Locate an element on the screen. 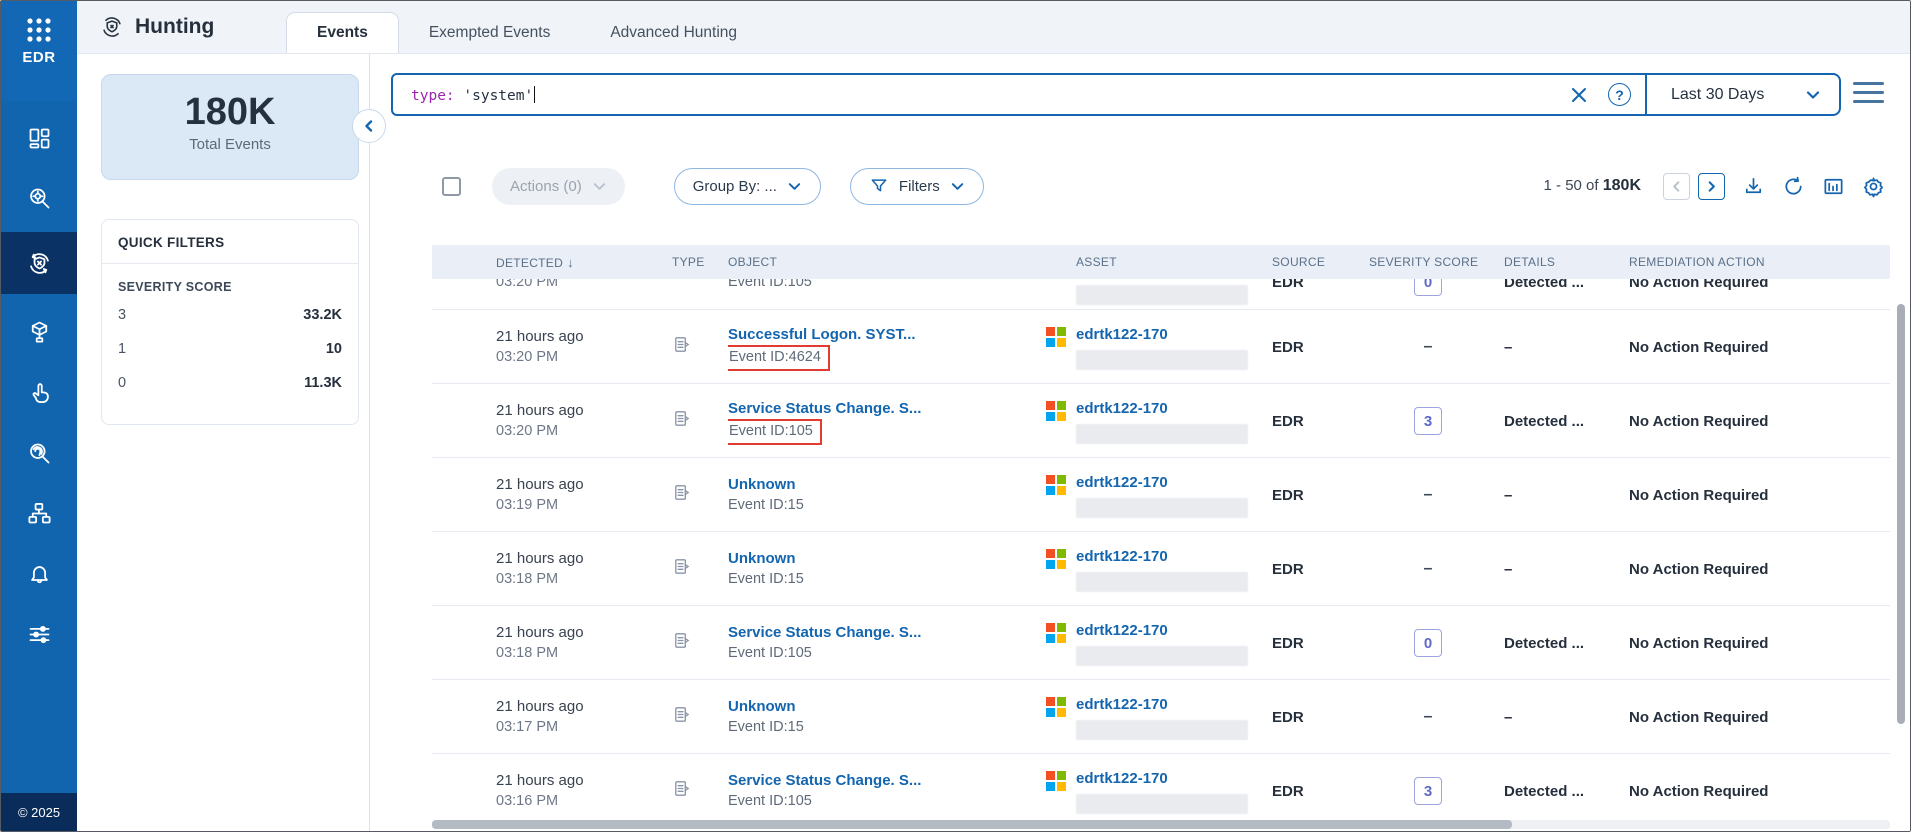 The width and height of the screenshot is (1913, 834). sidebar-item-forensics is located at coordinates (39, 453).